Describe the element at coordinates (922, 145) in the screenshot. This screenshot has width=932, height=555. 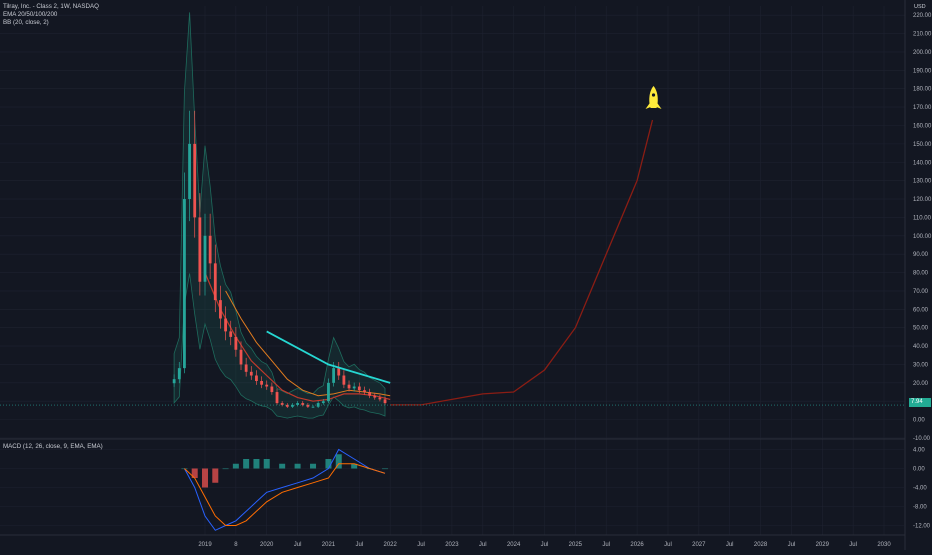
I see `y-tick-label: 150.00` at that location.